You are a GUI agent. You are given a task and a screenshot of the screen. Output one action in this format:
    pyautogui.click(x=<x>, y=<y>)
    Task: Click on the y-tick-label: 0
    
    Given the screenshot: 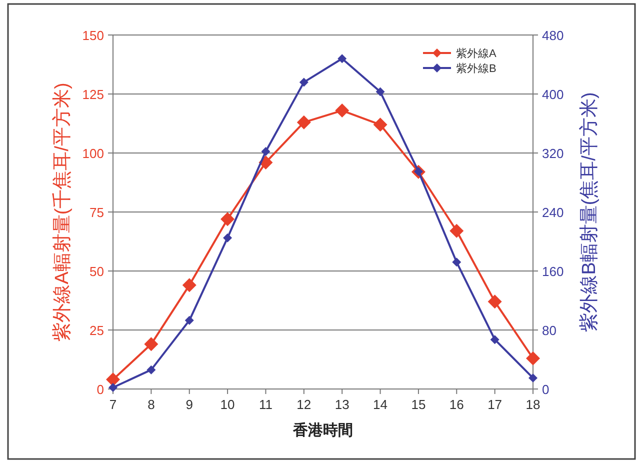 What is the action you would take?
    pyautogui.click(x=100, y=389)
    